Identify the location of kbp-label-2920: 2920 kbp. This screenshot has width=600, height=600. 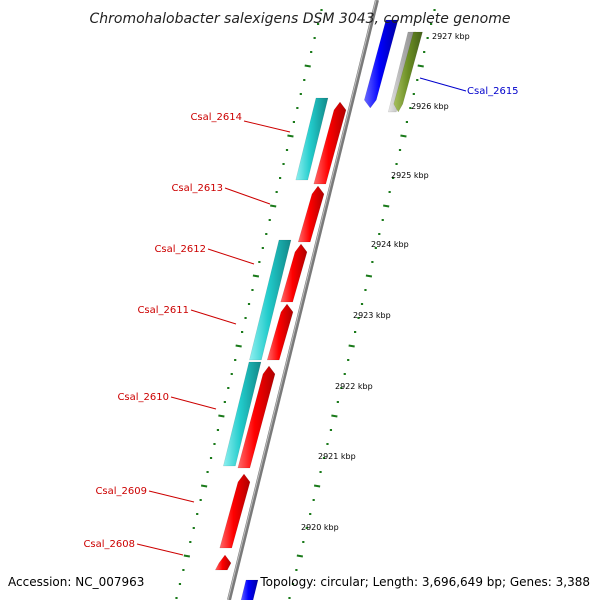
(320, 527).